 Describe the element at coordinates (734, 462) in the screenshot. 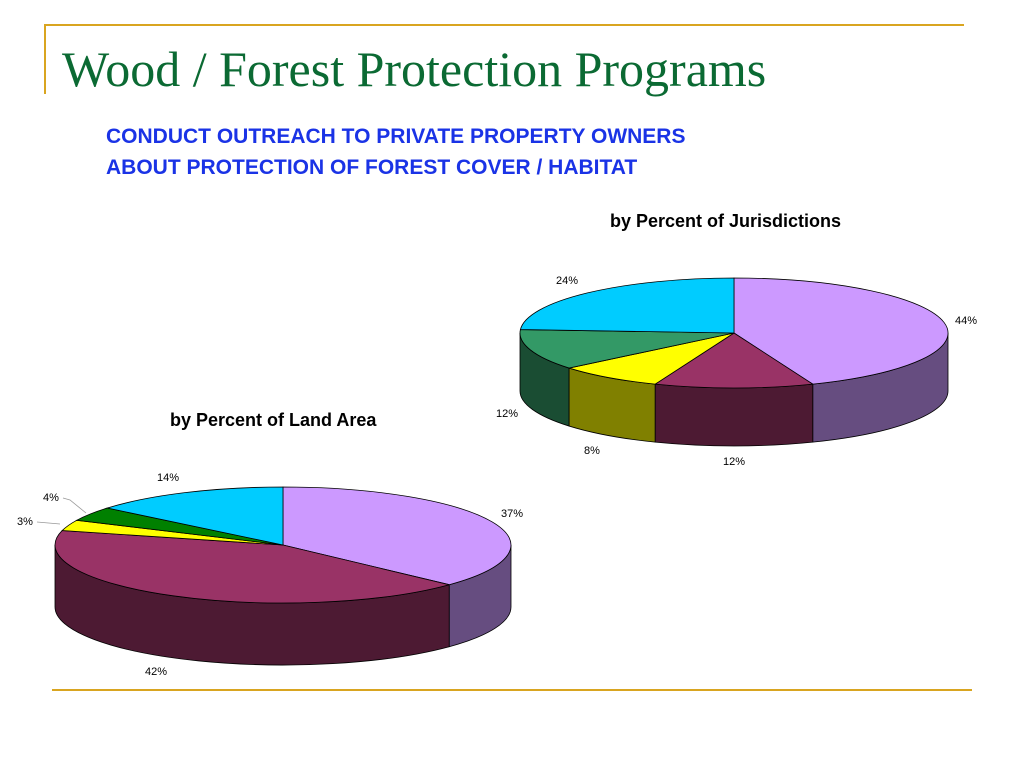

I see `jurisdictions-data-label-1: 12%` at that location.